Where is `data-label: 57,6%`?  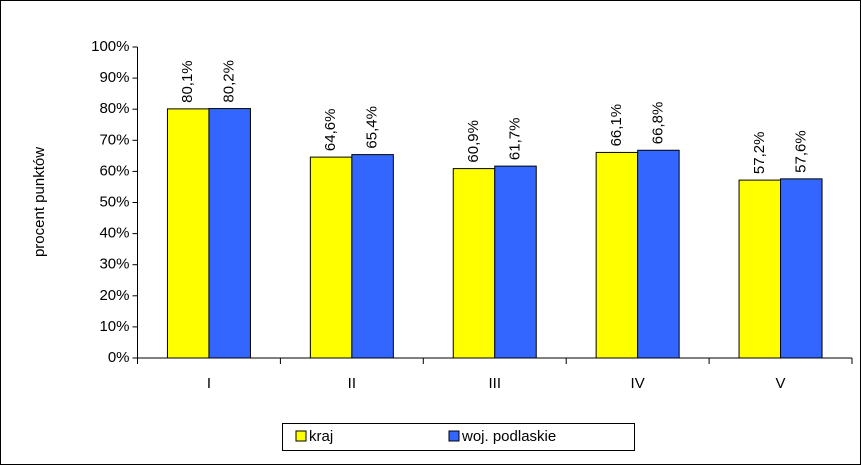
data-label: 57,6% is located at coordinates (800, 151).